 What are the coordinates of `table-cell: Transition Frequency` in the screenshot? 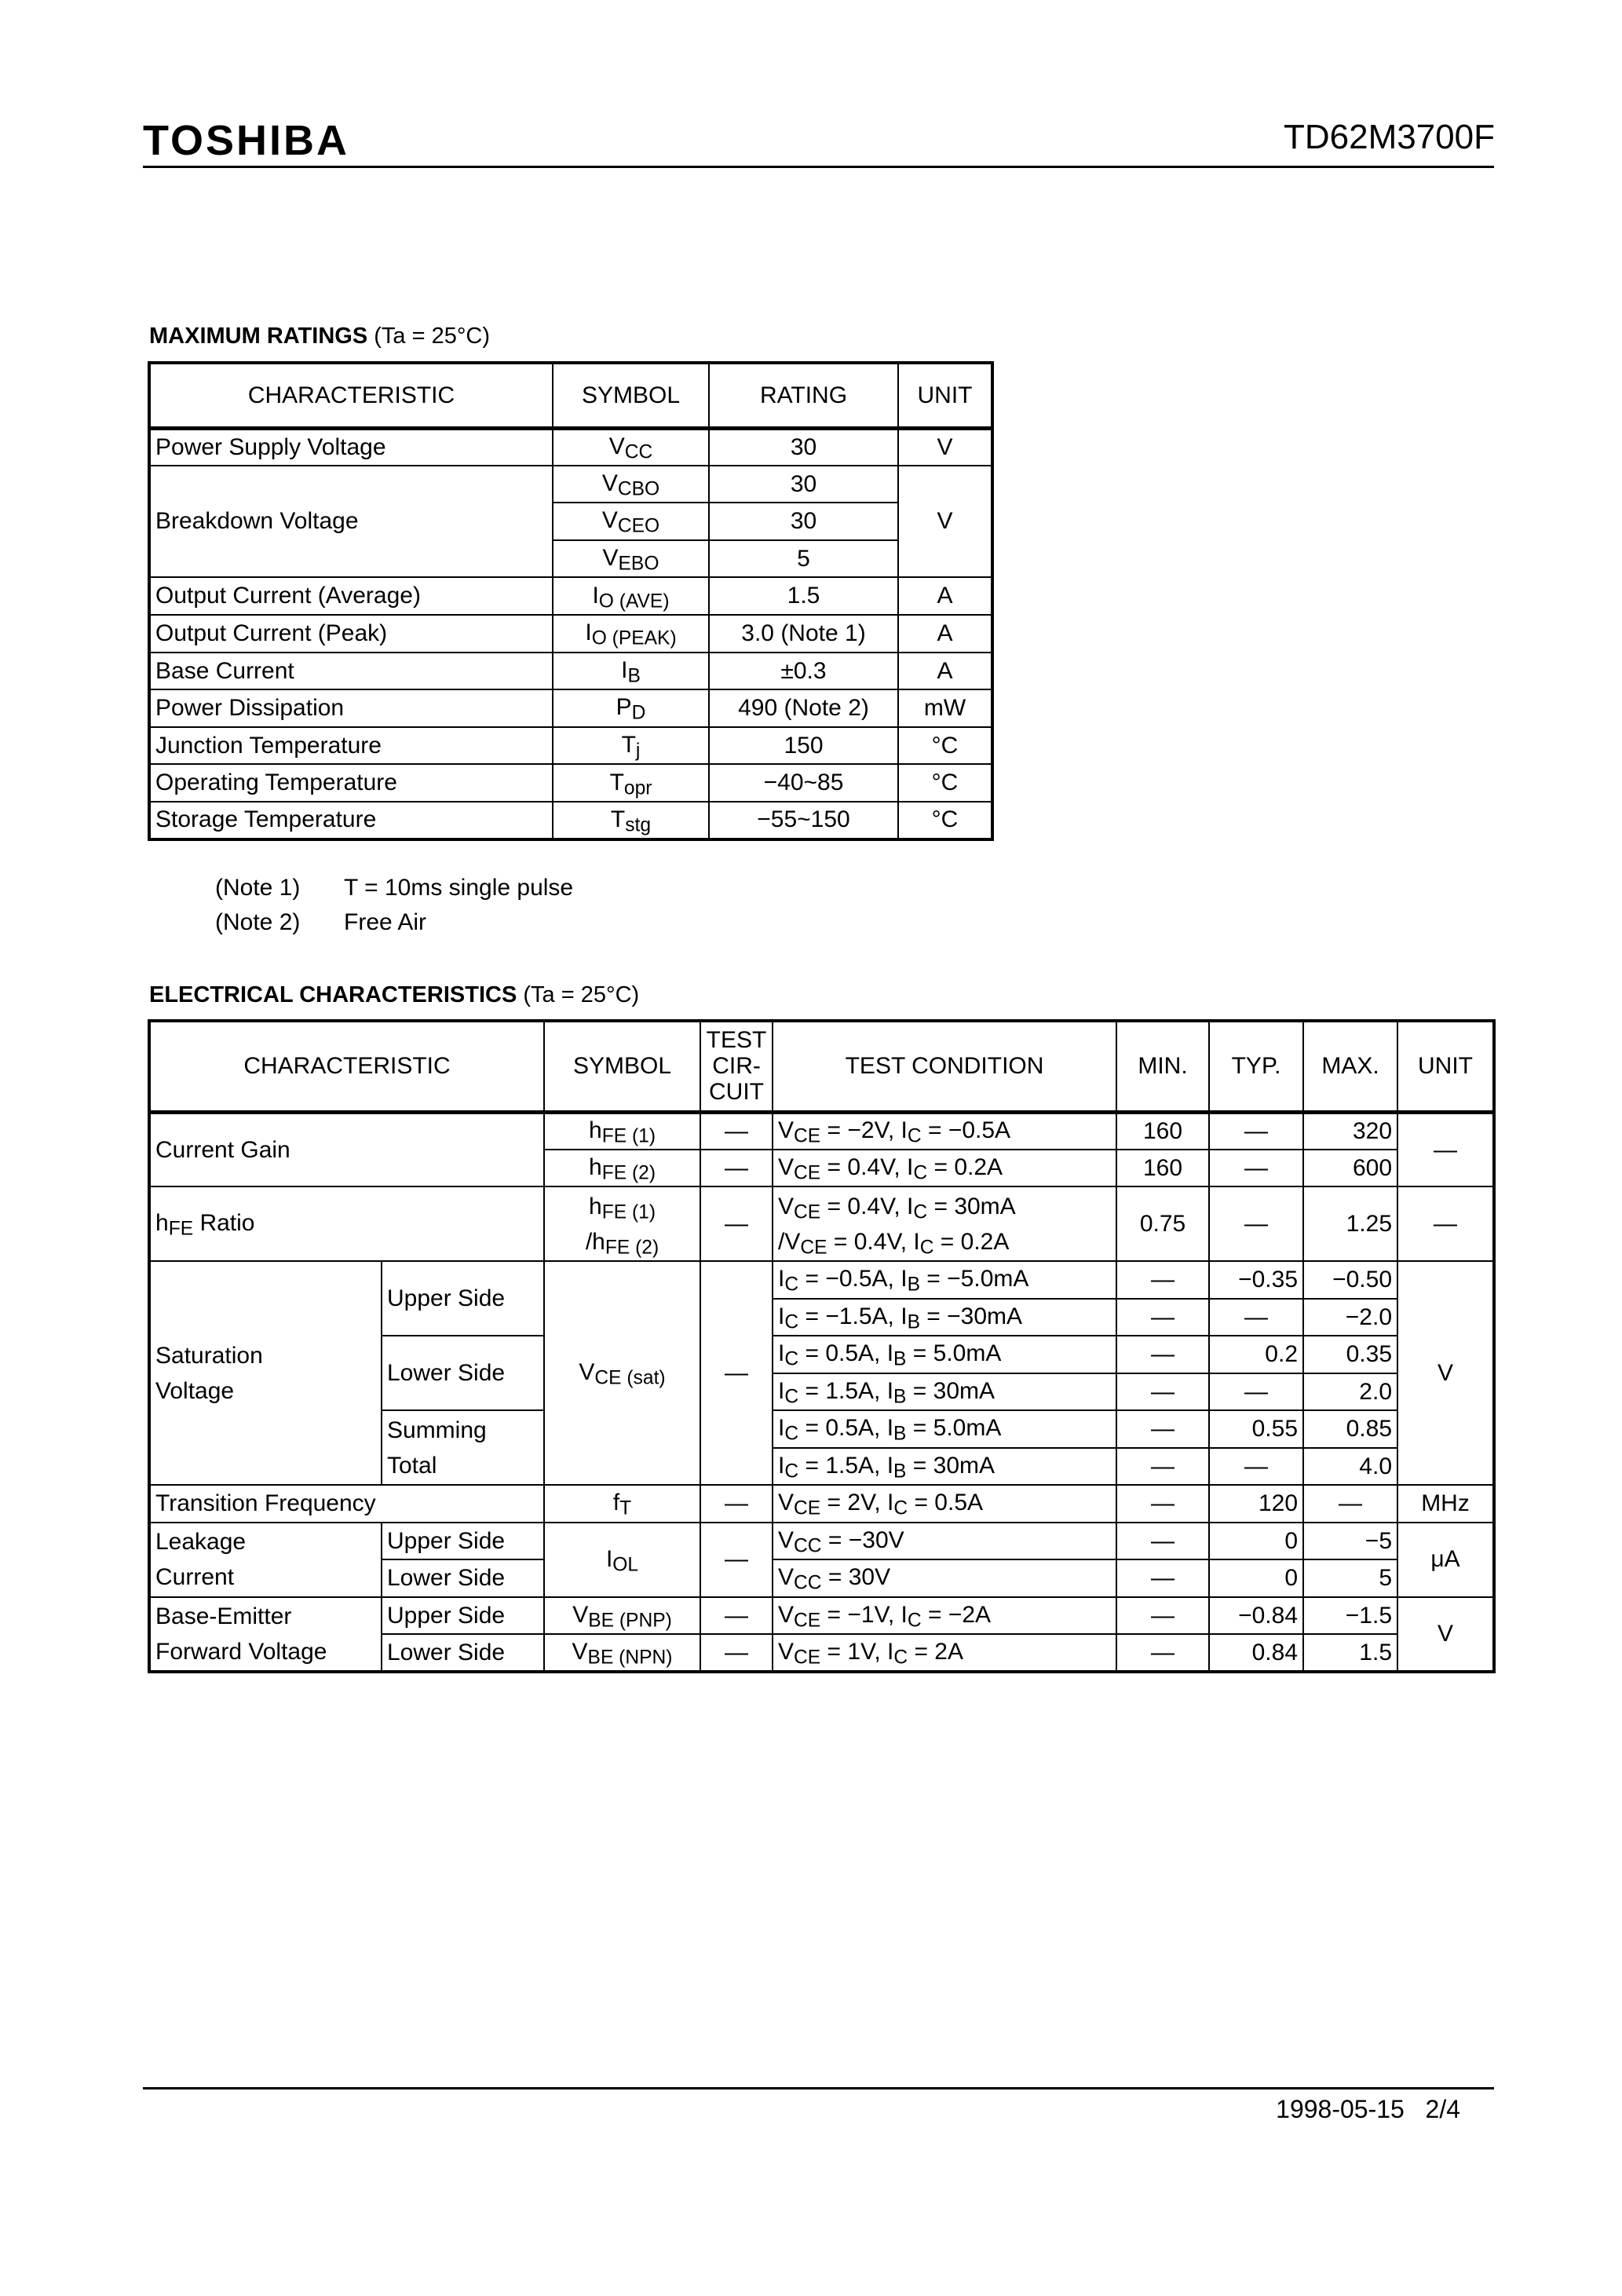 It's located at (347, 1504).